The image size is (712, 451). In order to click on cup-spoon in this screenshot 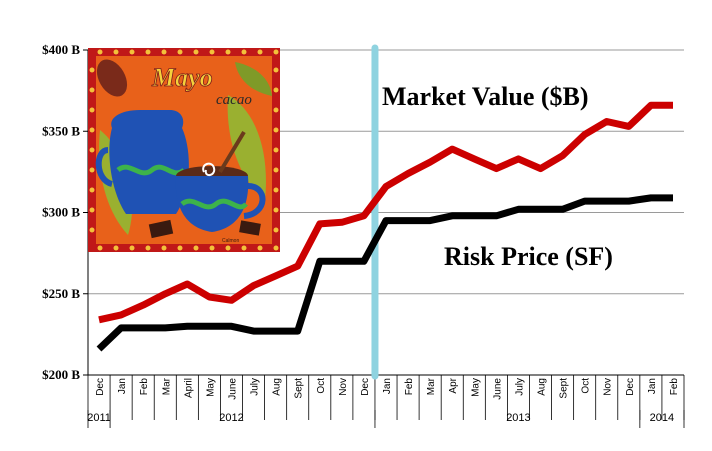, I will do `click(232, 152)`.